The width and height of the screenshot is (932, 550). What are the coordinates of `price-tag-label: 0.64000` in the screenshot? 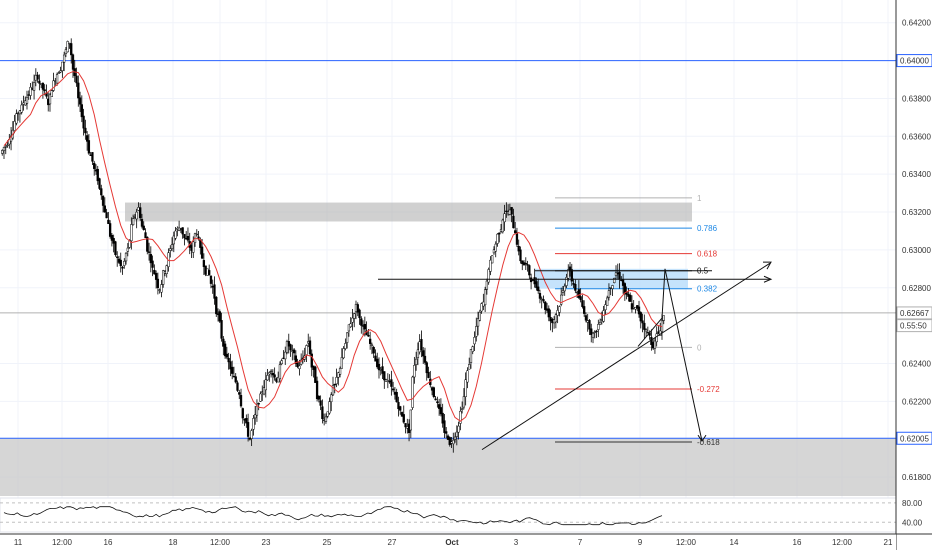 It's located at (914, 61).